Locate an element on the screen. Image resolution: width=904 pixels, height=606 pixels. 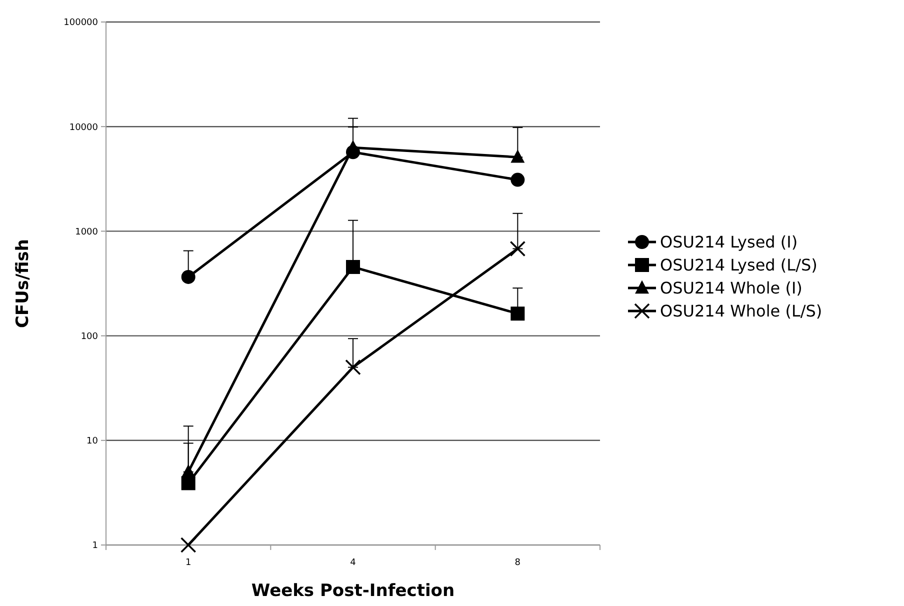
legend-label: OSU214 Lysed (L/S) is located at coordinates (739, 265).